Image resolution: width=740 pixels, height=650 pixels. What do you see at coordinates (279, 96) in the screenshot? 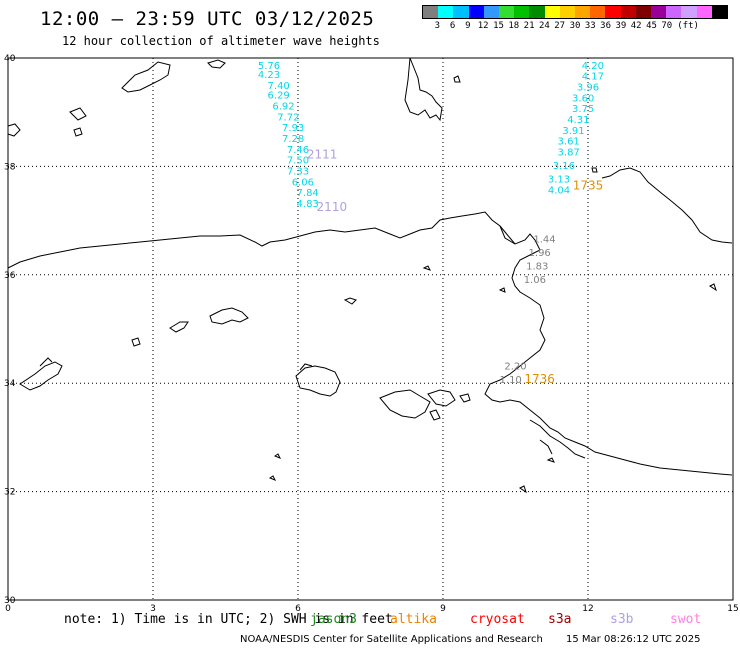
I see `wave-height-label: 6.29` at bounding box center [279, 96].